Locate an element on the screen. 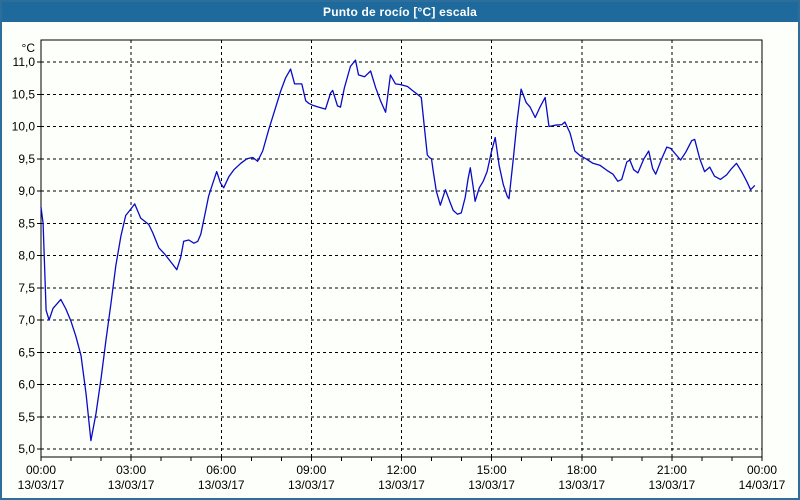 Image resolution: width=800 pixels, height=500 pixels. y-axis-tick-label: 7,5 is located at coordinates (26, 288).